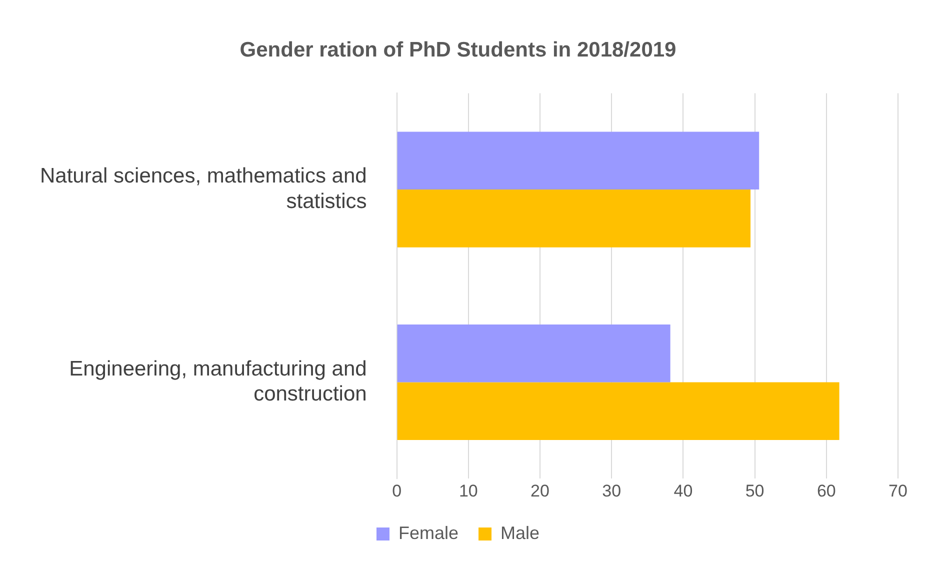 This screenshot has width=931, height=566. Describe the element at coordinates (520, 532) in the screenshot. I see `legend-label: Male` at that location.